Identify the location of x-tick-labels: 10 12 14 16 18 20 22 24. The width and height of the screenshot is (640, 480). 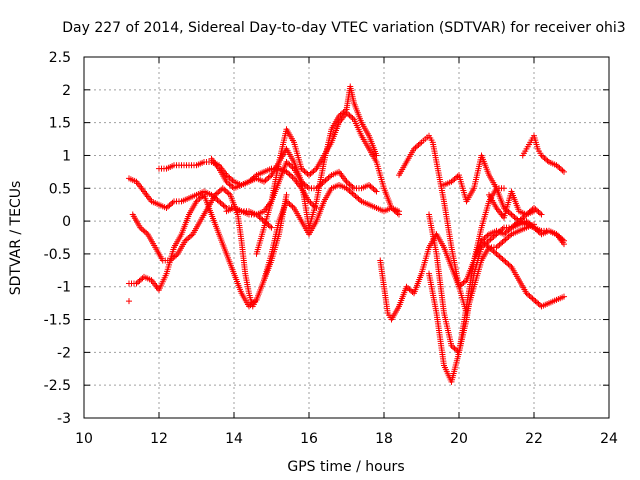
(346, 439).